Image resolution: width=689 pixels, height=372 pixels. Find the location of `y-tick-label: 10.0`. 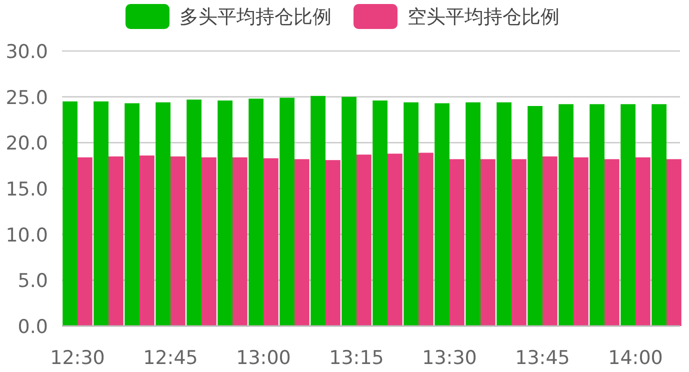

y-tick-label: 10.0 is located at coordinates (27, 235).